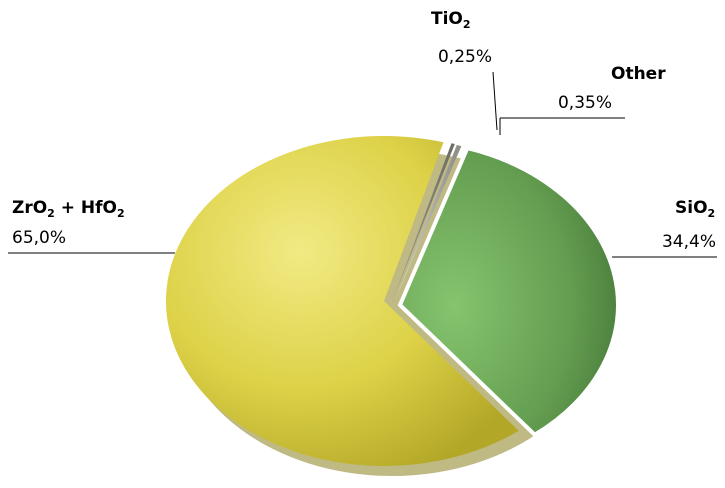 This screenshot has height=488, width=725. I want to click on slice-label-sio: SiO2, so click(695, 209).